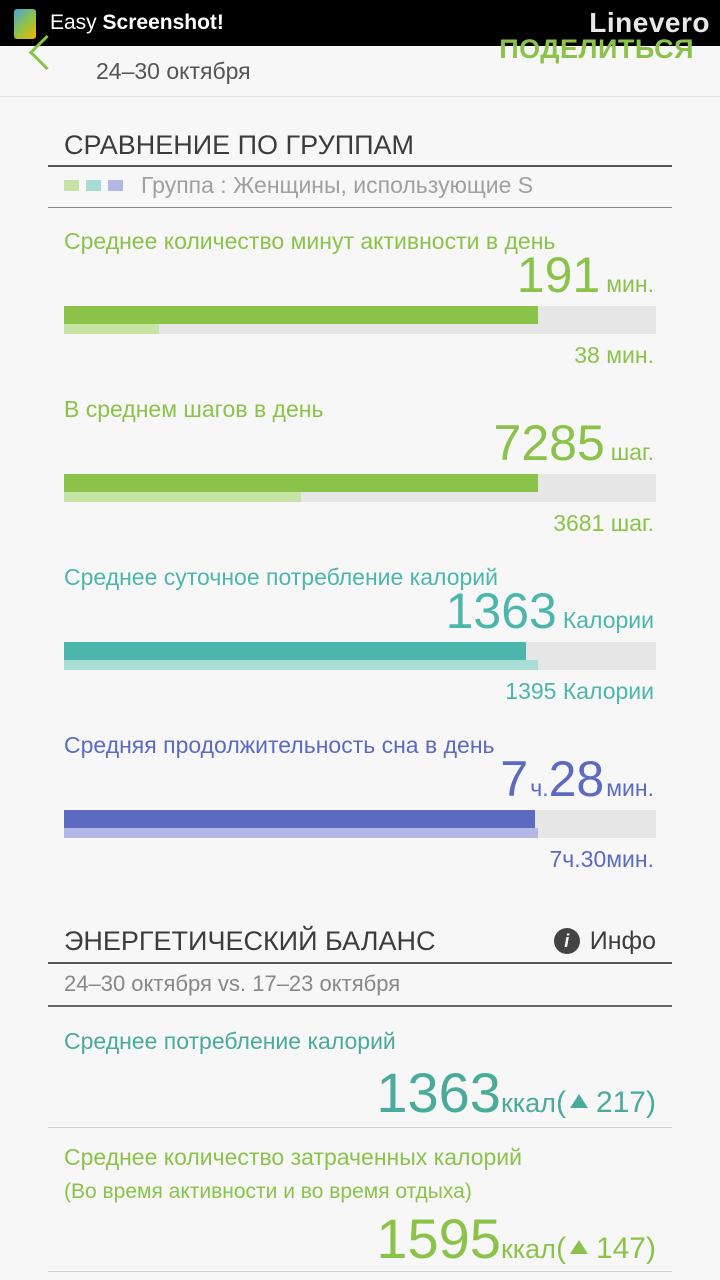 The width and height of the screenshot is (720, 1280). Describe the element at coordinates (516, 1238) in the screenshot. I see `energy-value: 1595ккал(147)` at that location.